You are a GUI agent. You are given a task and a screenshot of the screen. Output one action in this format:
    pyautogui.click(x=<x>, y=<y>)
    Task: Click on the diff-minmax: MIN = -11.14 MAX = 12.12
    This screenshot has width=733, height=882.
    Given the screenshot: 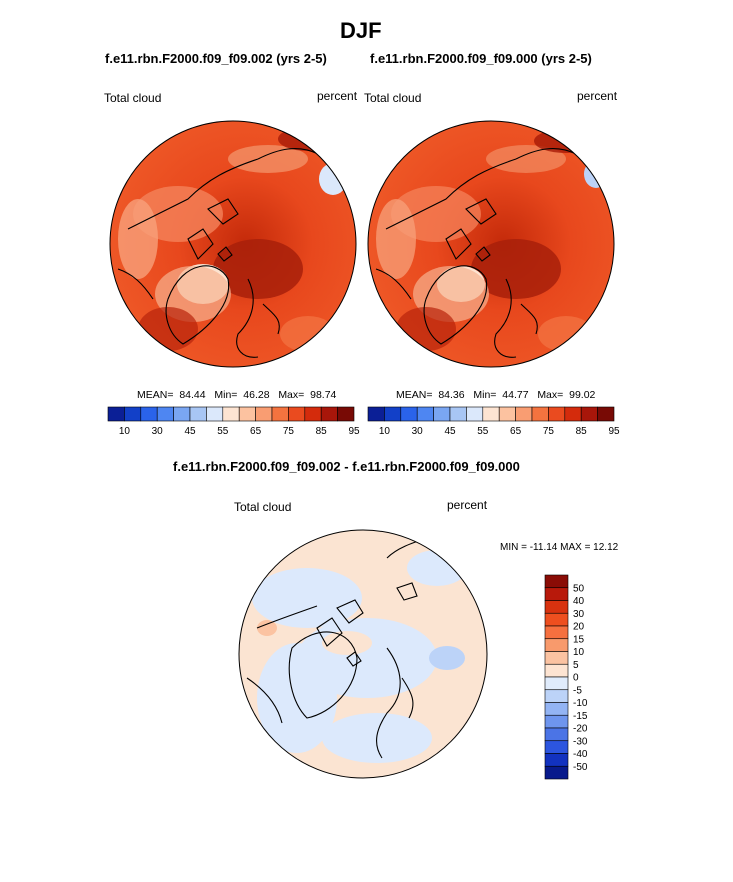 What is the action you would take?
    pyautogui.click(x=559, y=547)
    